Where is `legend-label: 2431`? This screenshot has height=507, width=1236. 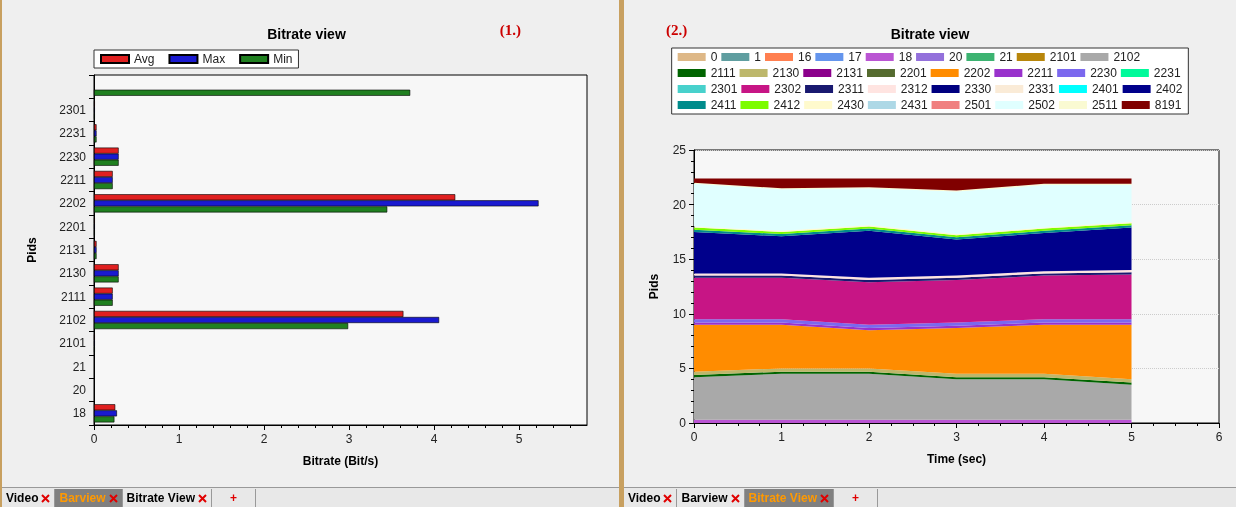 legend-label: 2431 is located at coordinates (914, 105).